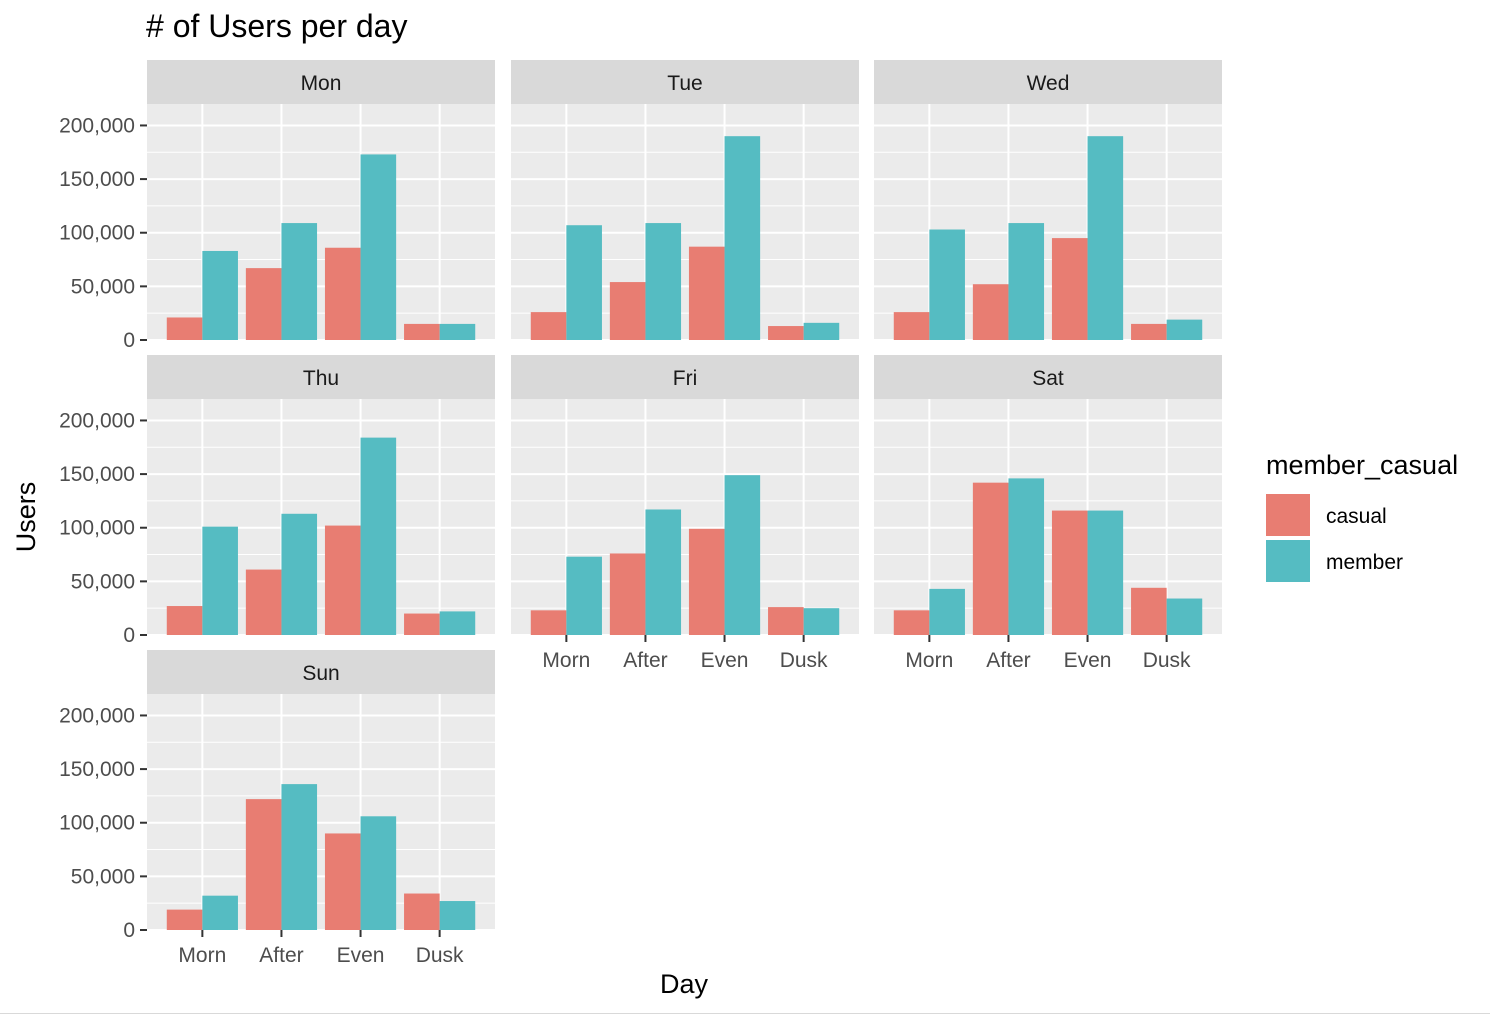 The image size is (1490, 1018). Describe the element at coordinates (1149, 331) in the screenshot. I see `bar-wed-casual-dusk` at that location.